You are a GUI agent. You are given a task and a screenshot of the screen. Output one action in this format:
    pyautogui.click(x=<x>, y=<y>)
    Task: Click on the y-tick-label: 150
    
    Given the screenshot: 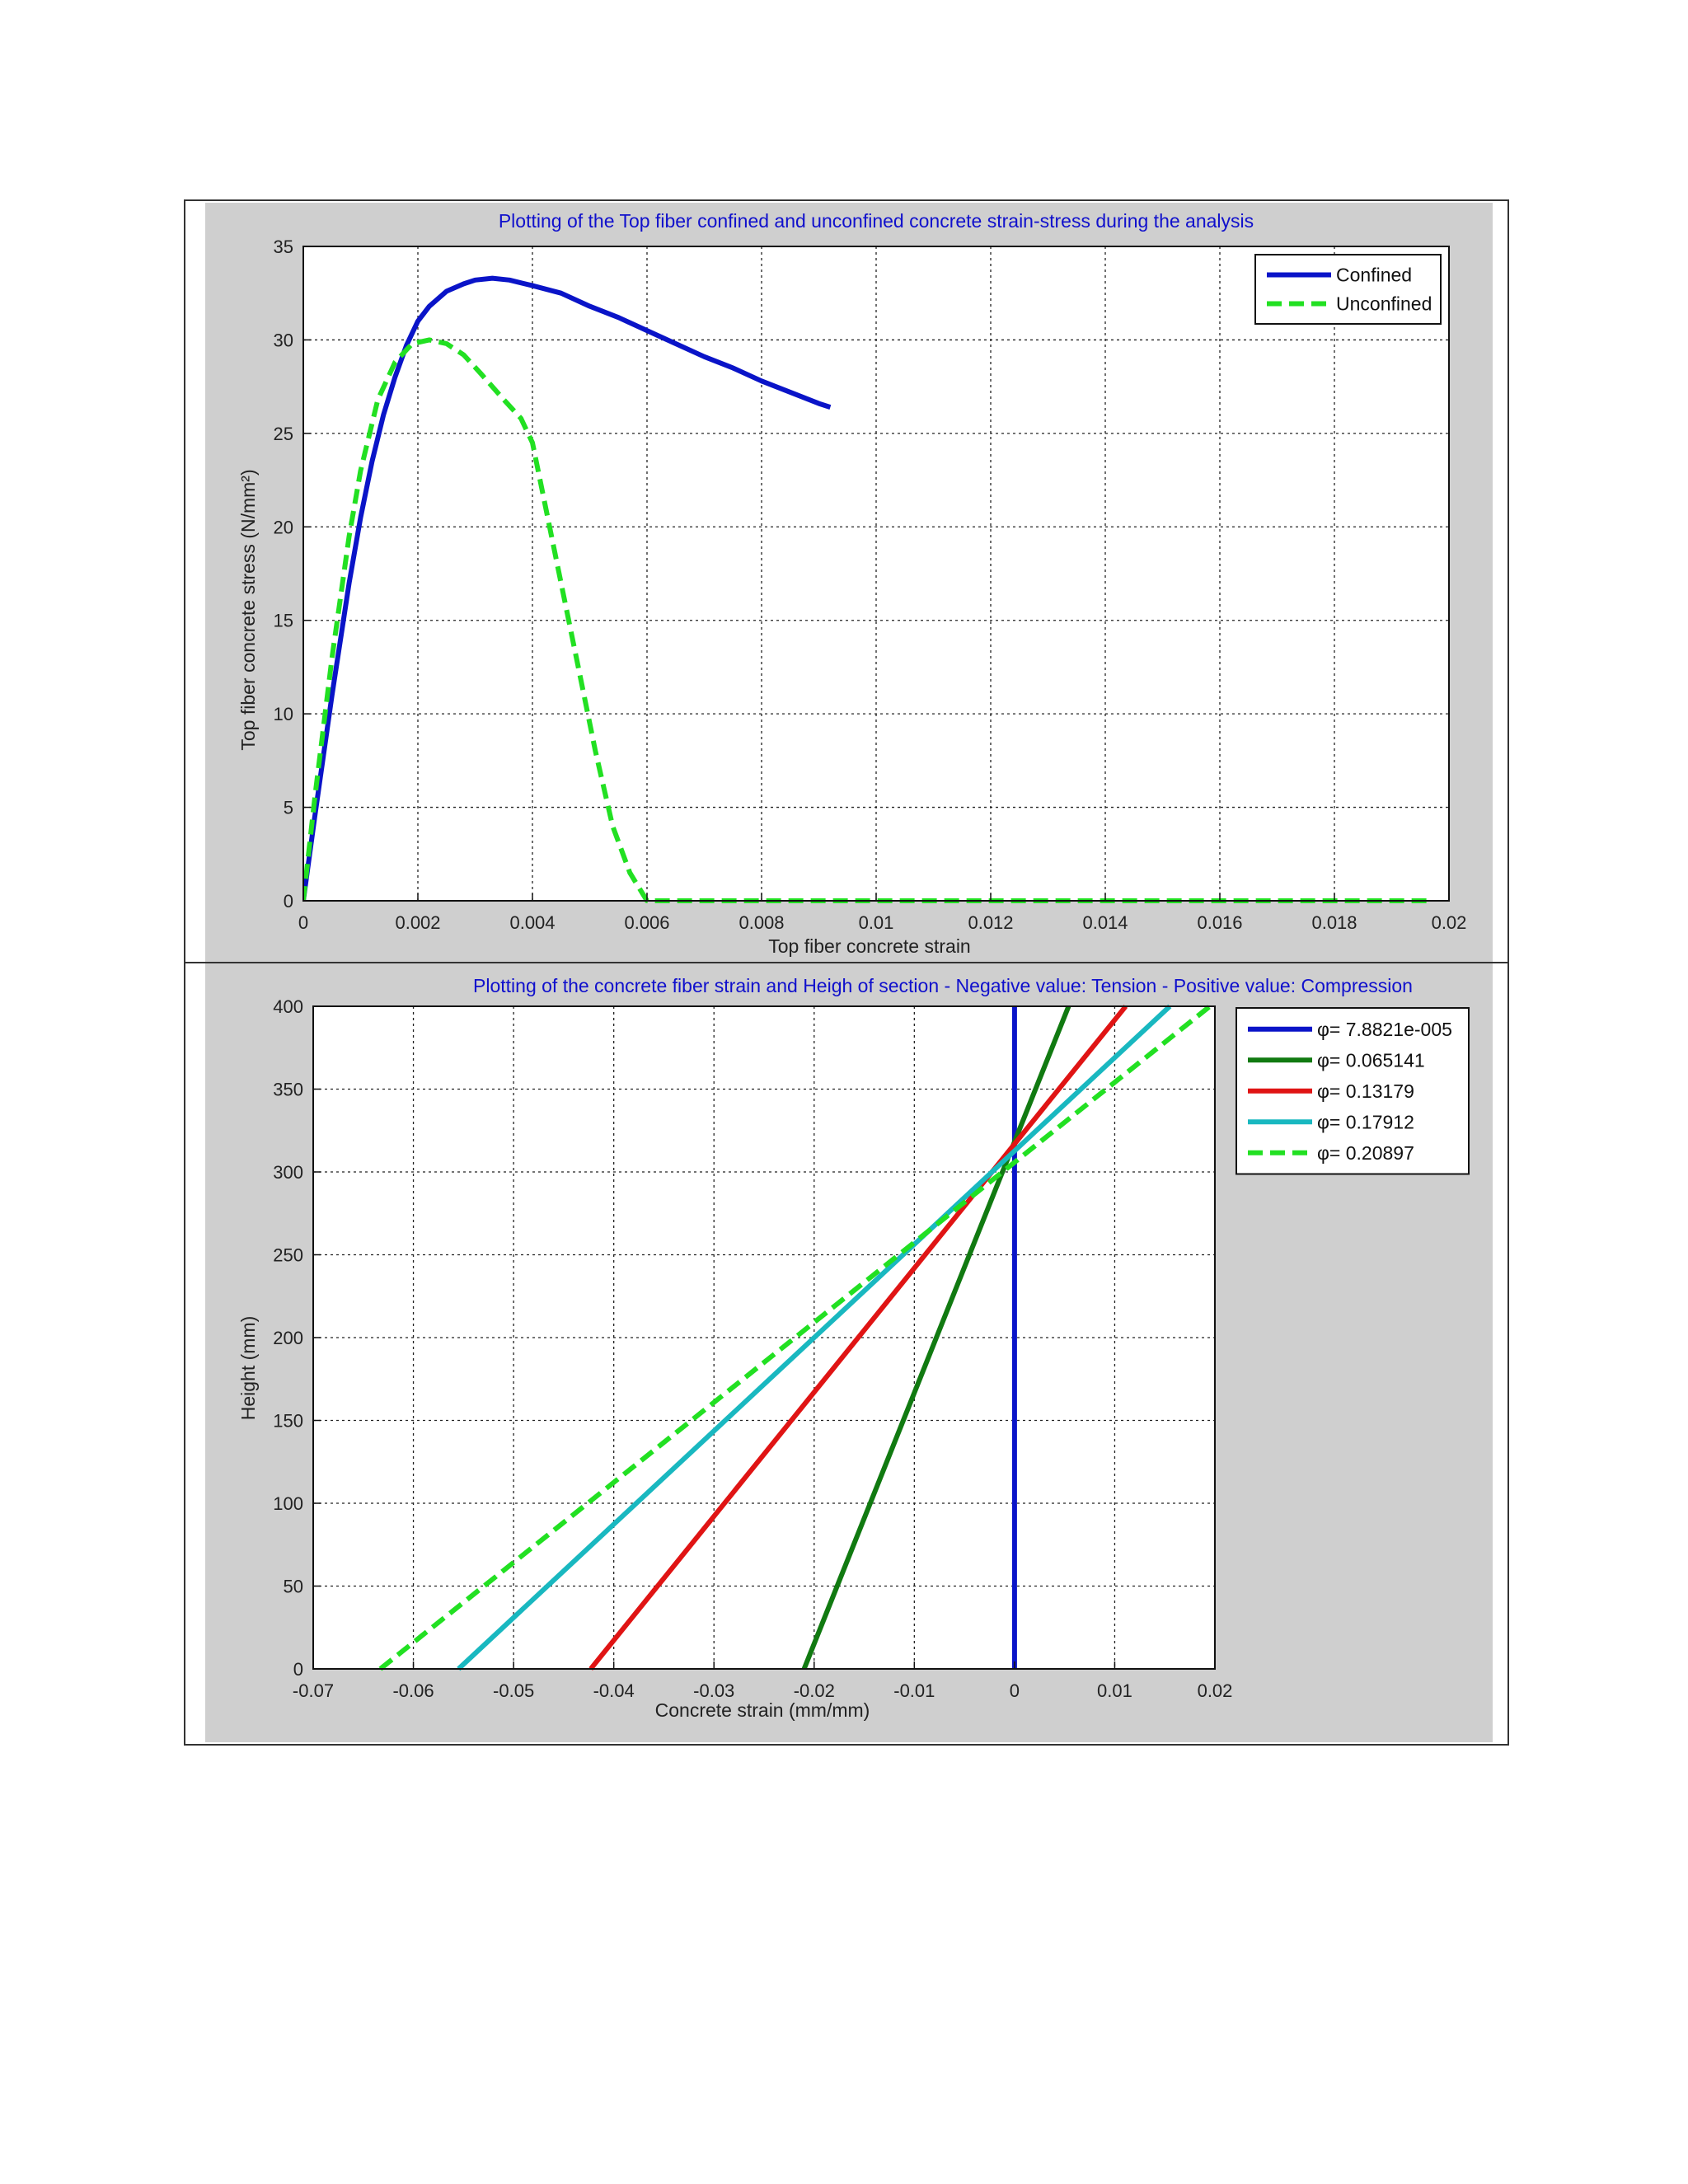 What is the action you would take?
    pyautogui.click(x=288, y=1421)
    